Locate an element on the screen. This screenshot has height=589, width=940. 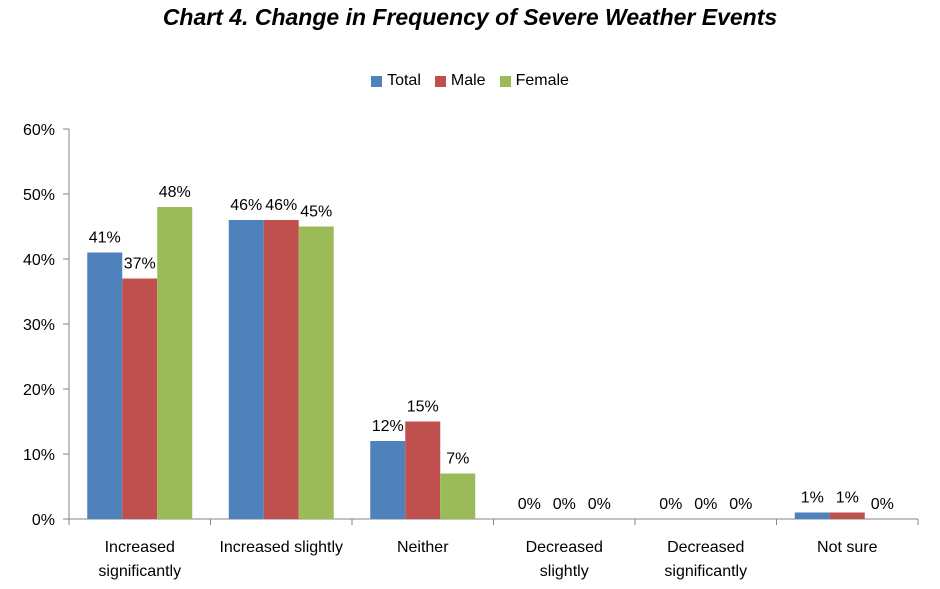
legend-item-male: Male is located at coordinates (460, 81).